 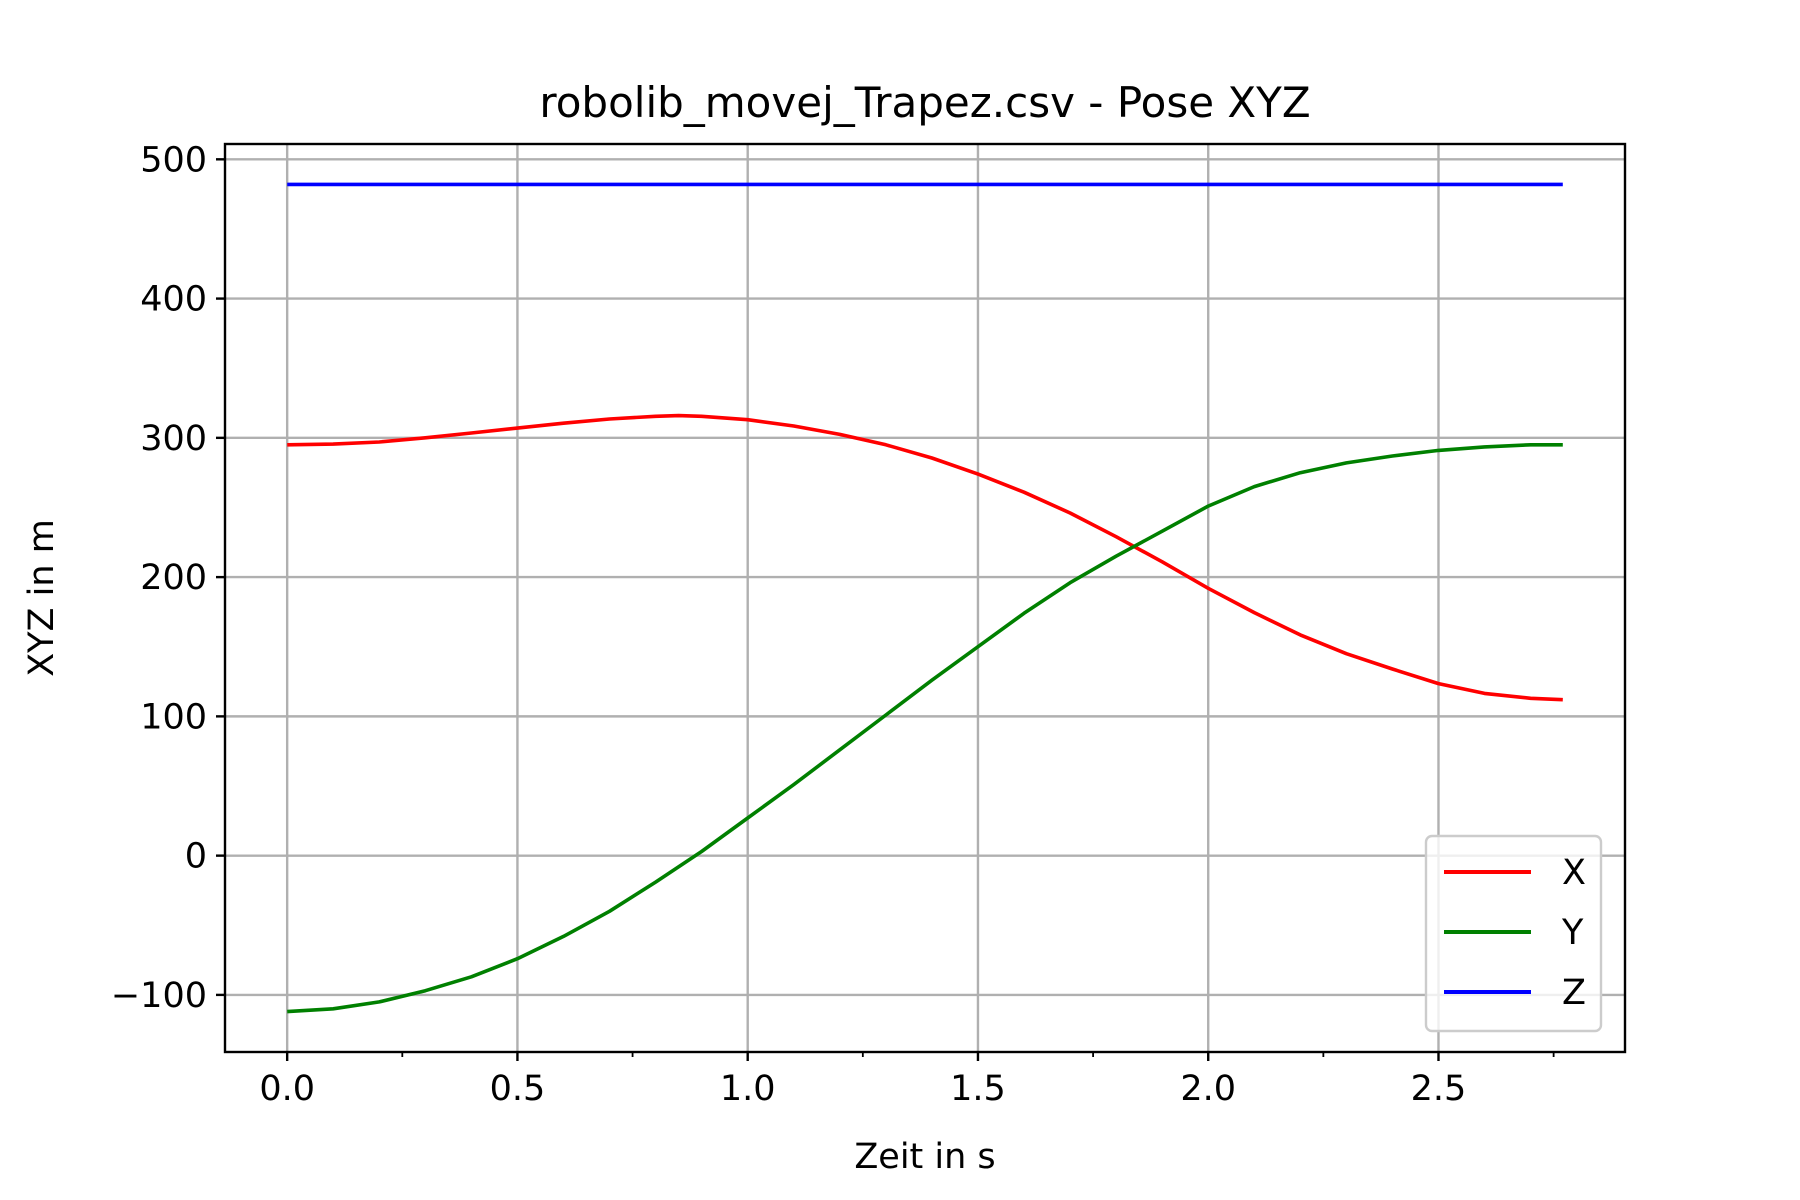 What do you see at coordinates (978, 1089) in the screenshot?
I see `x-tick-label: 1.5` at bounding box center [978, 1089].